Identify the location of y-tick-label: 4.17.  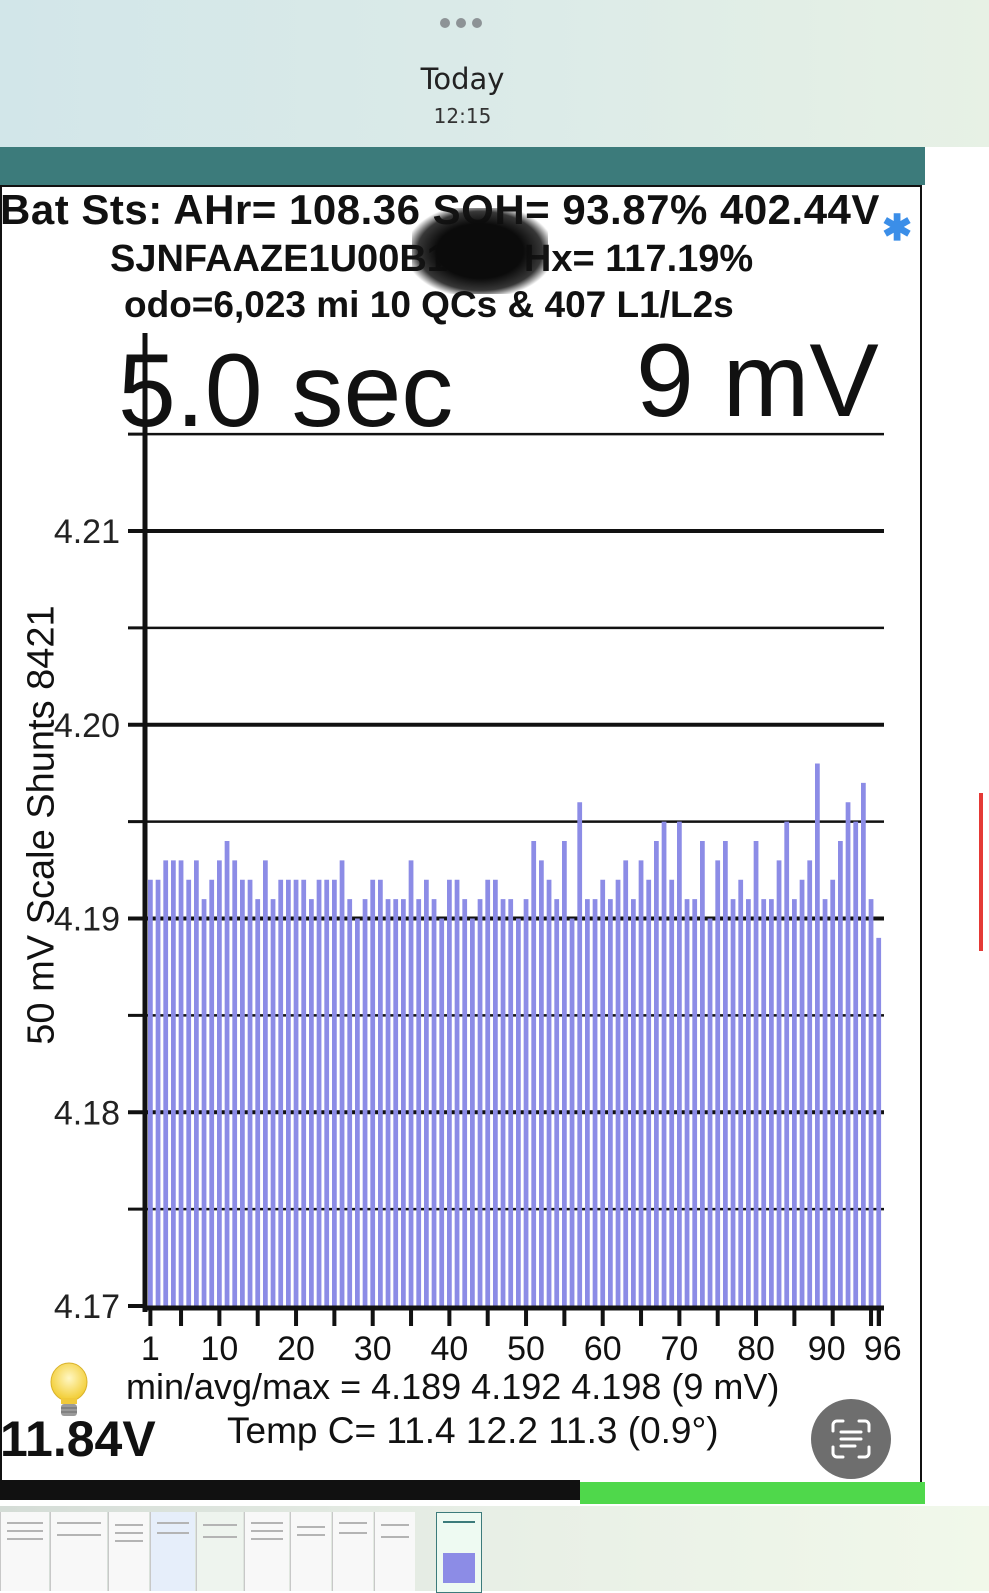
(87, 1307).